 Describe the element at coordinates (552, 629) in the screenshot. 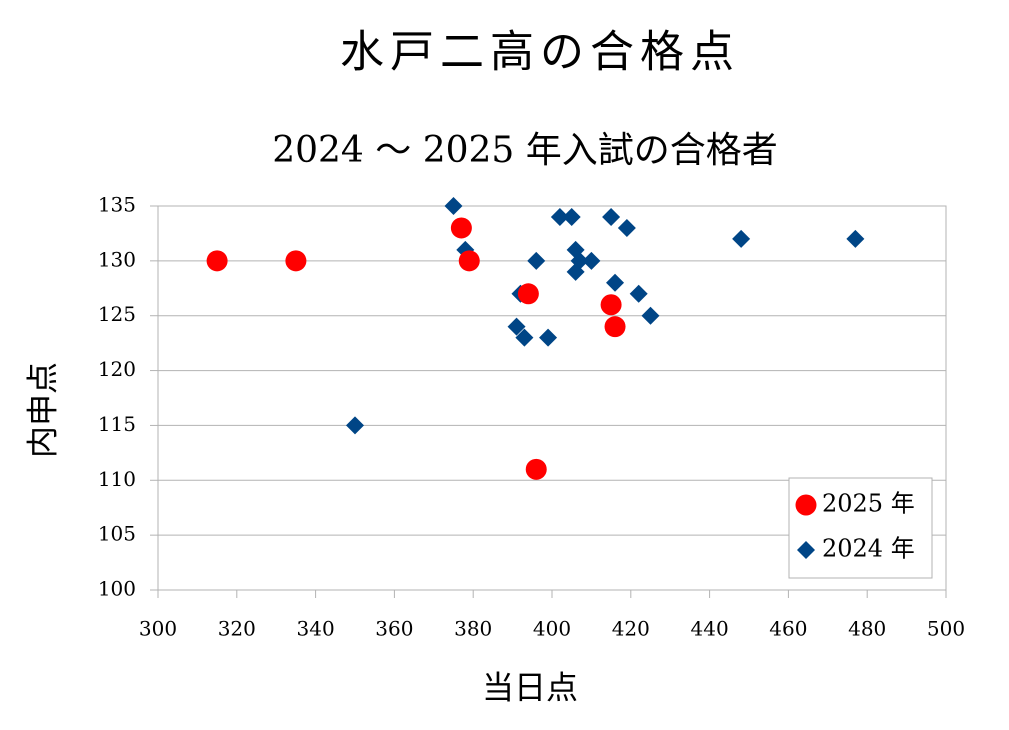

I see `x-tick-label: 400` at that location.